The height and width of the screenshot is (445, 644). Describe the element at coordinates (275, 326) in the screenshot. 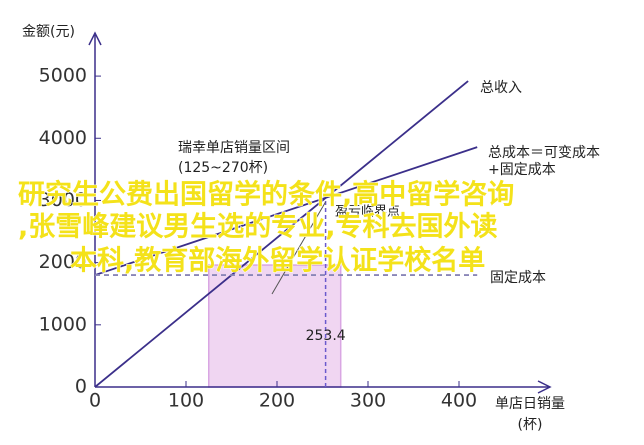

I see `range-region` at that location.